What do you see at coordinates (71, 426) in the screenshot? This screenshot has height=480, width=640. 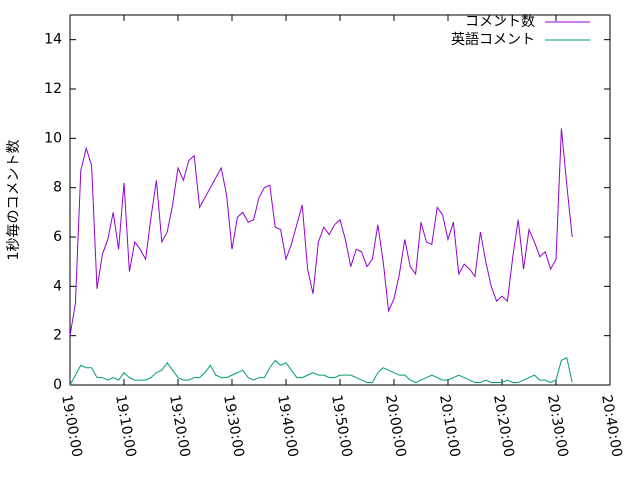 I see `x-tick-label: 19:00:00` at bounding box center [71, 426].